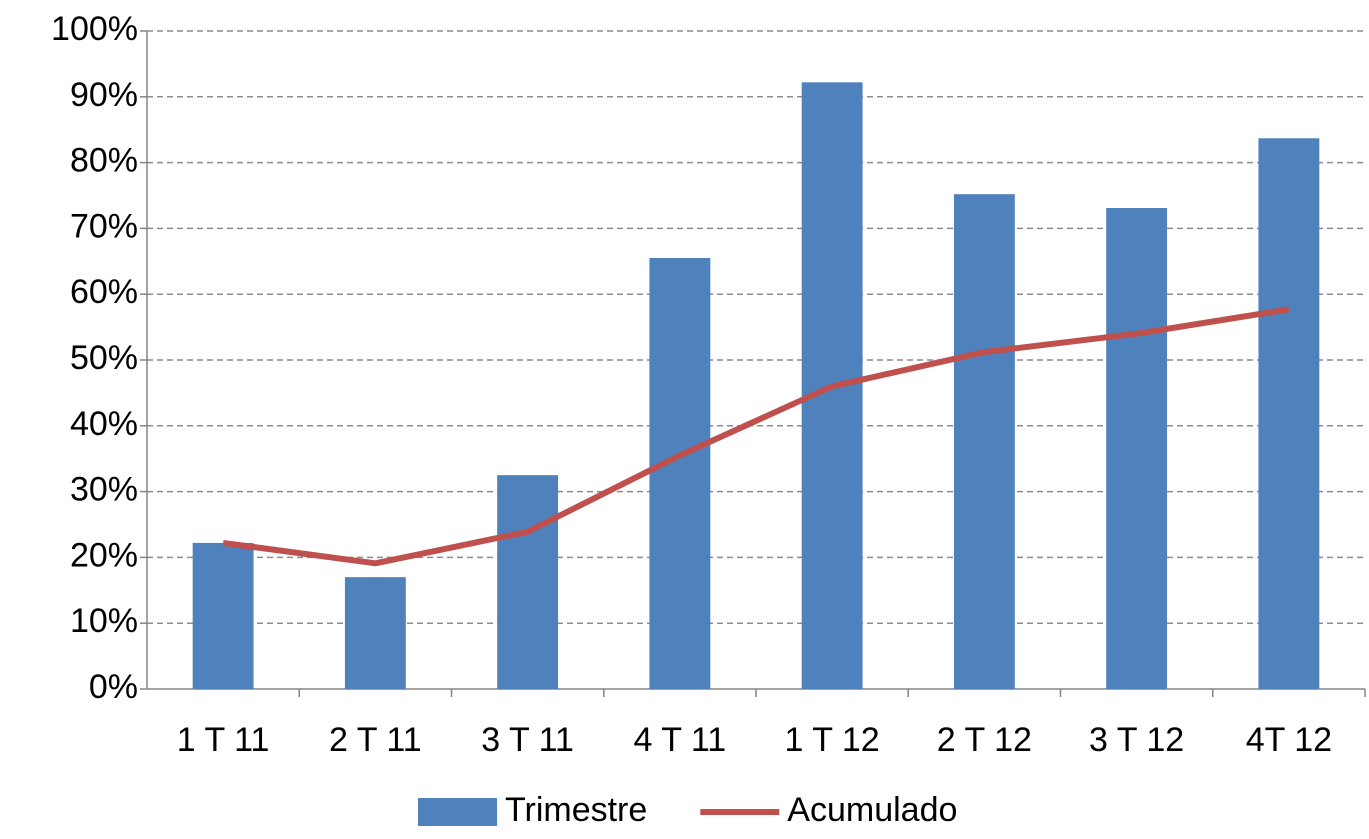 The width and height of the screenshot is (1369, 839). What do you see at coordinates (104, 555) in the screenshot?
I see `y-tick-label: 20%` at bounding box center [104, 555].